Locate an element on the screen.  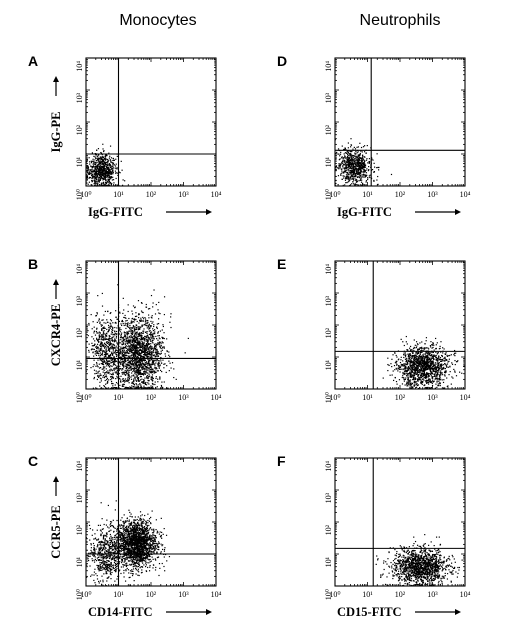
panel-e: 10⁰ 10¹ 10² 10³ 10⁴ 10⁰ 10¹ 10² 10³ 10⁴ E is located at coordinates (374, 329).